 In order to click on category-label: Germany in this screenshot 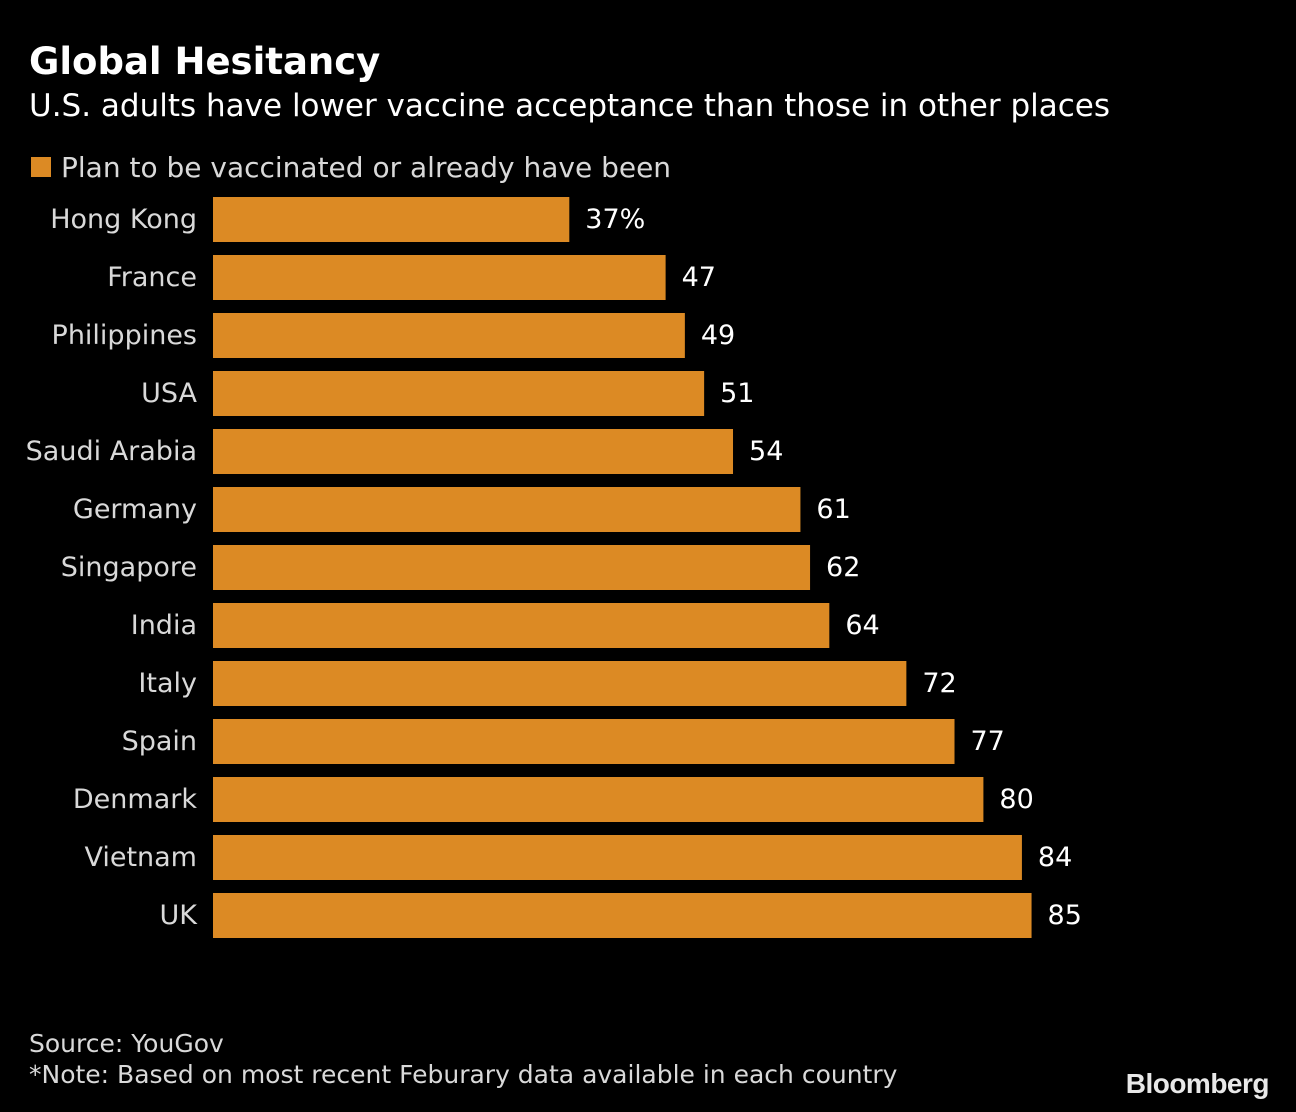, I will do `click(135, 509)`.